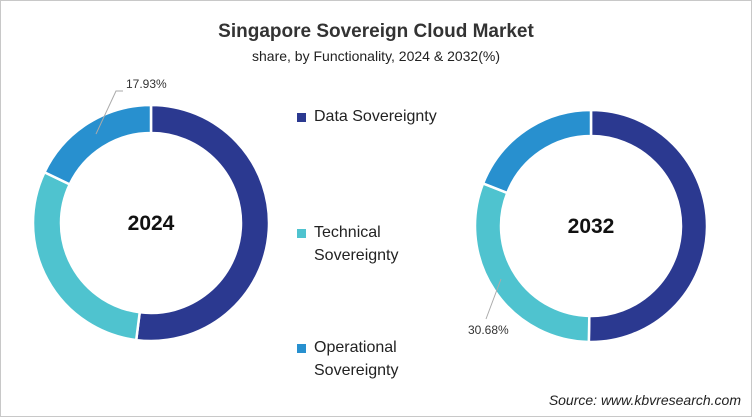 This screenshot has width=752, height=417. I want to click on donut-slice-data-sovereignty-2032, so click(648, 226).